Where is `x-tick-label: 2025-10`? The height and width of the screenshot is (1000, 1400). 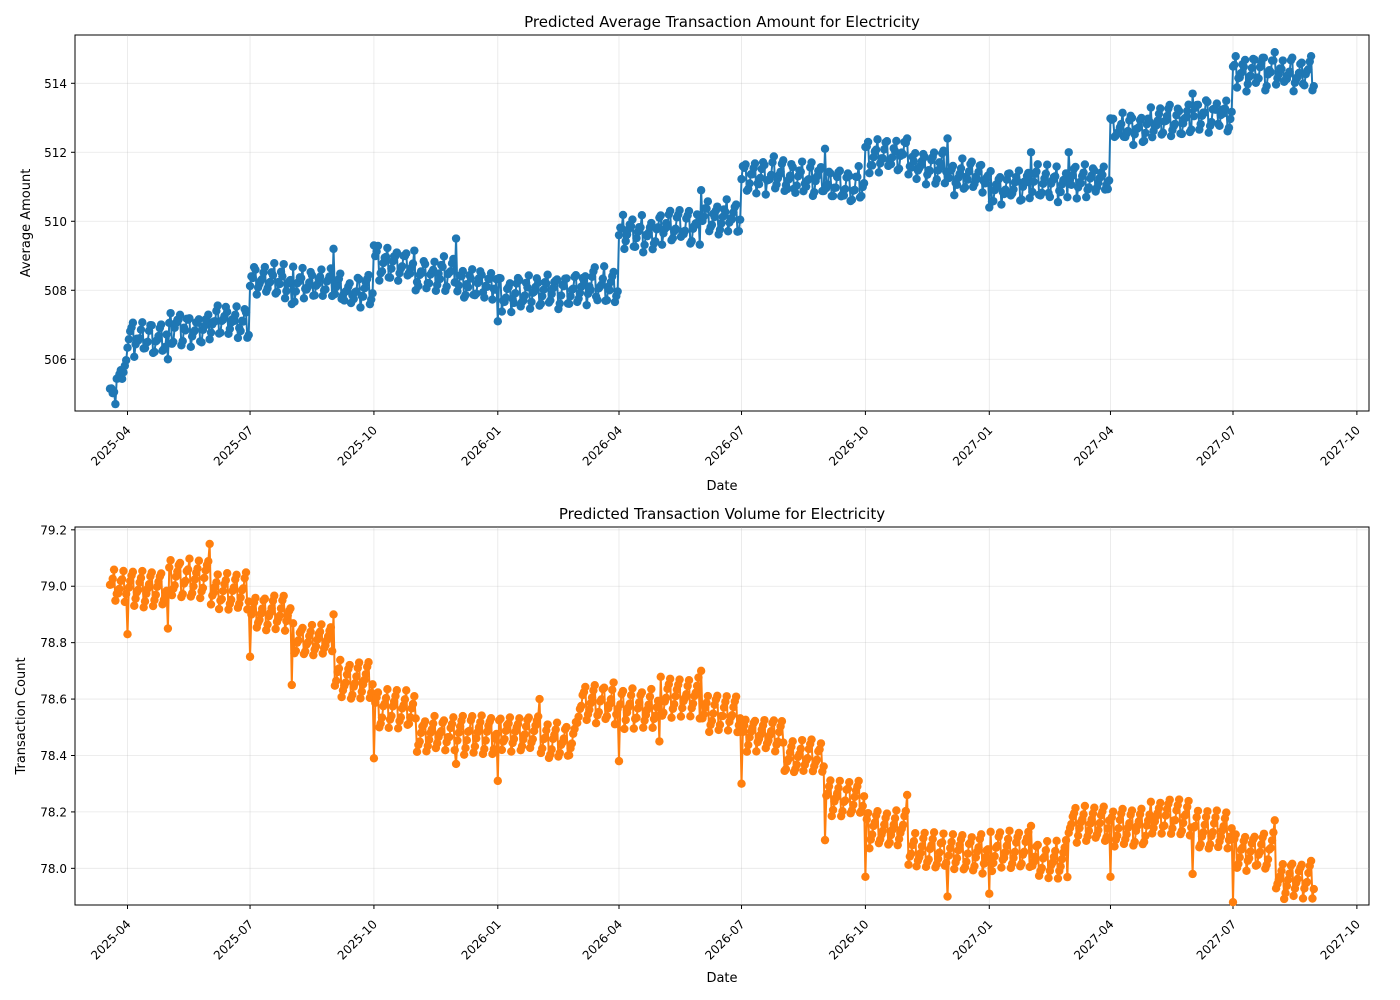
x-tick-label: 2025-10 is located at coordinates (357, 445).